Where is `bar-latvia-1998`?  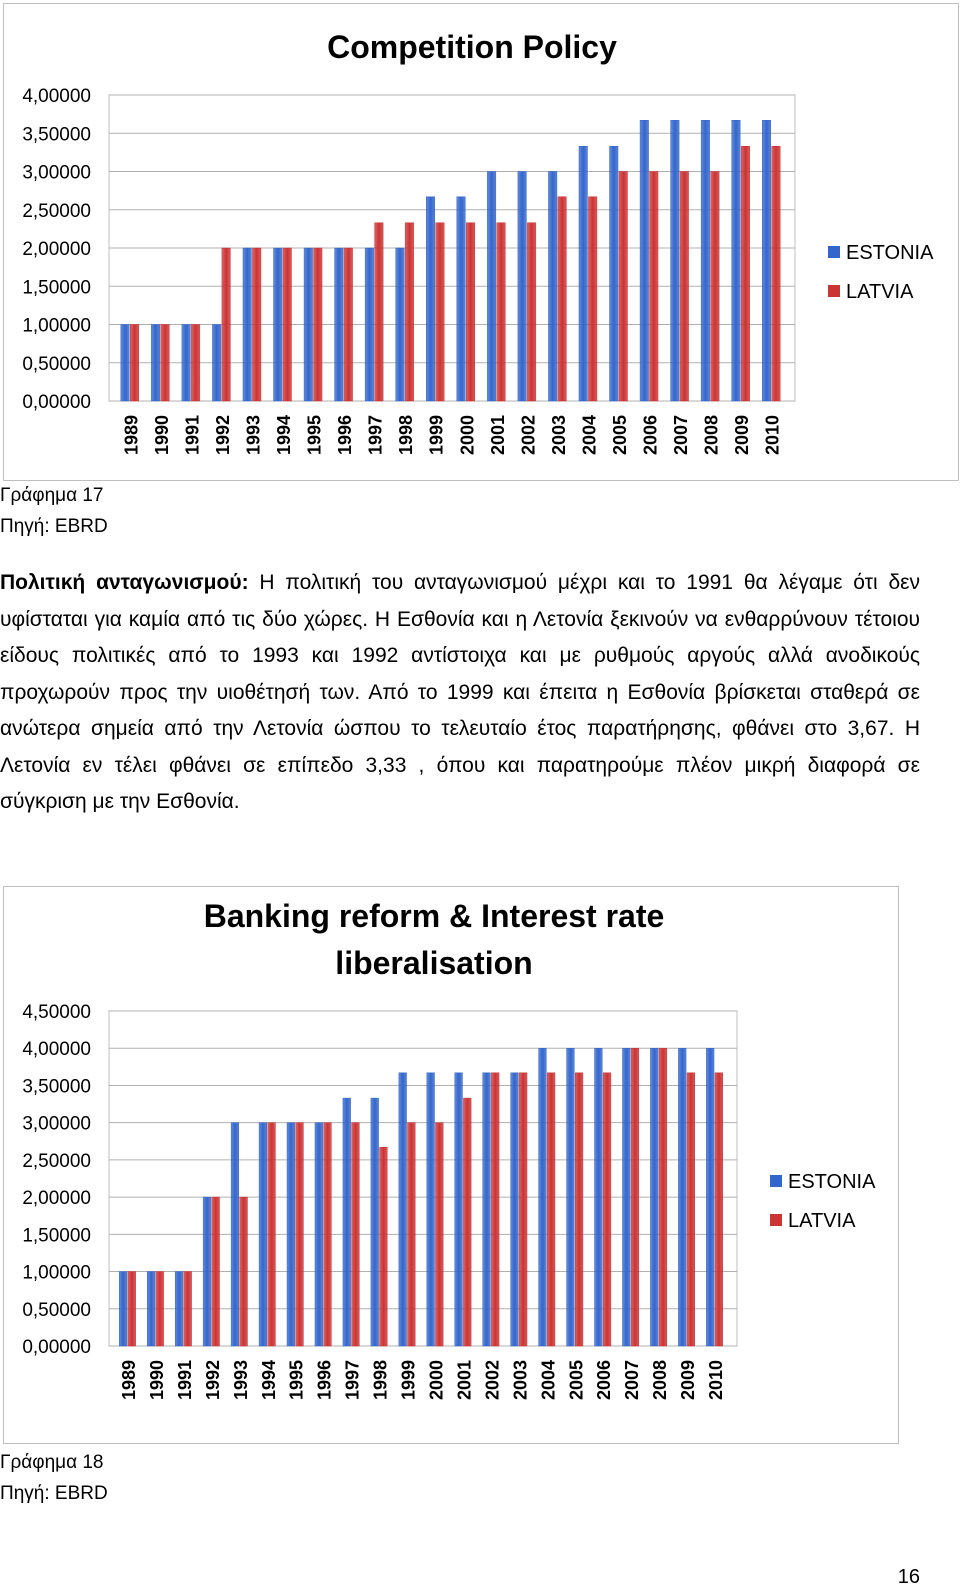
bar-latvia-1998 is located at coordinates (409, 312).